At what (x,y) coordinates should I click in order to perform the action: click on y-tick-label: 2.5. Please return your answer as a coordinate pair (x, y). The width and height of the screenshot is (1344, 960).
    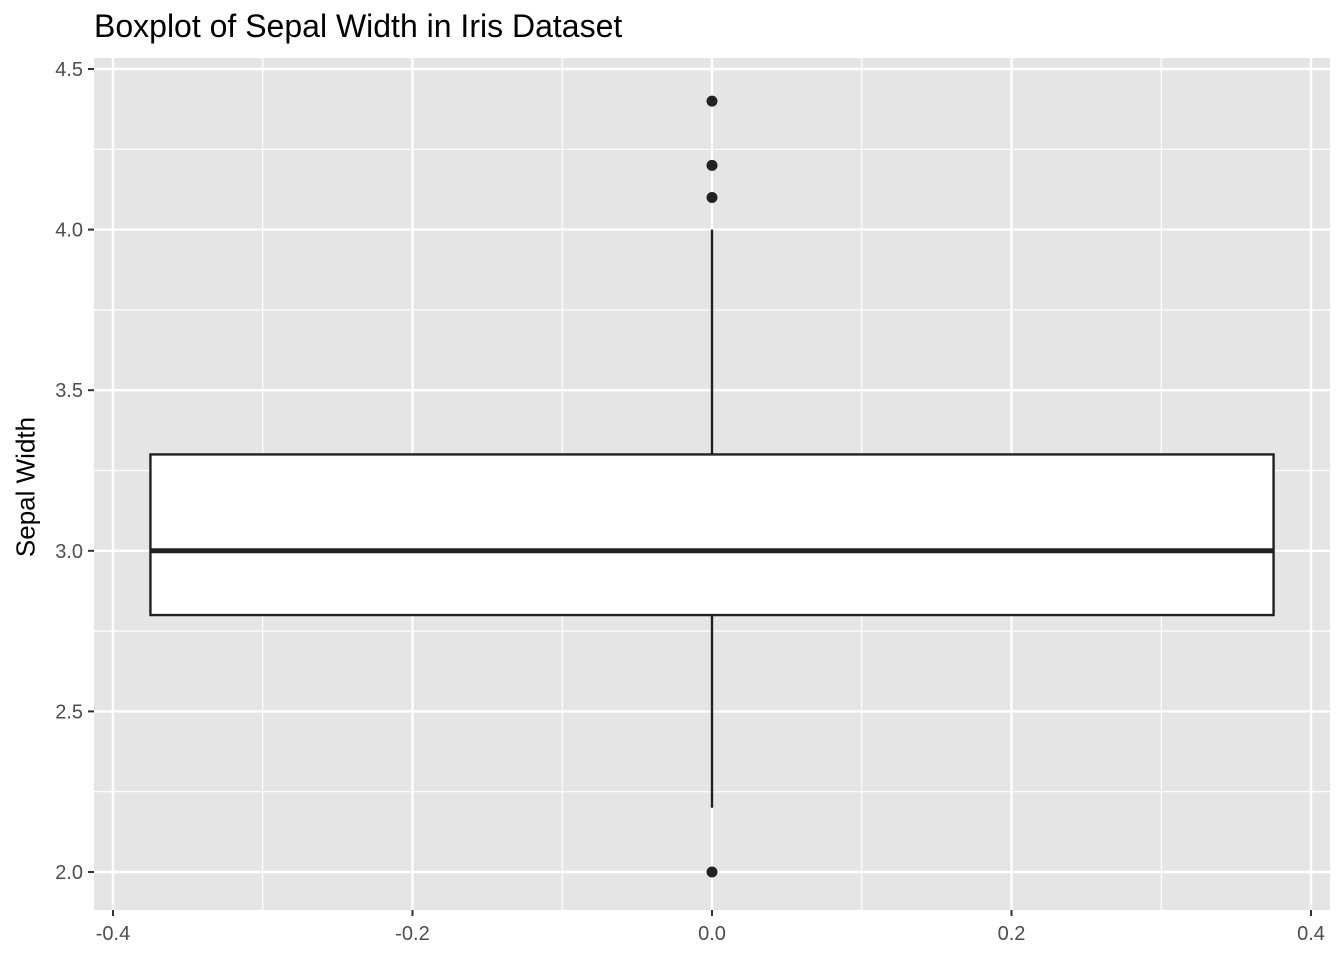
    Looking at the image, I should click on (69, 712).